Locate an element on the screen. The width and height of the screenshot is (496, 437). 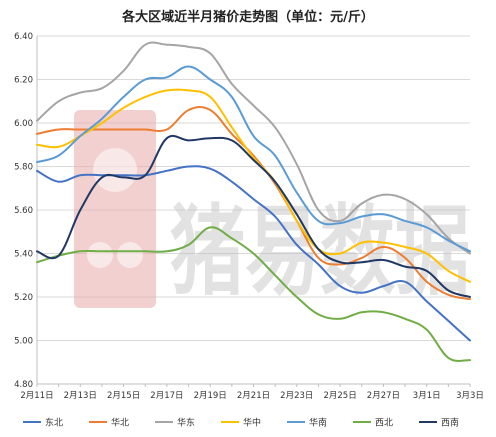
x-tick-label: 3月3日 is located at coordinates (470, 396).